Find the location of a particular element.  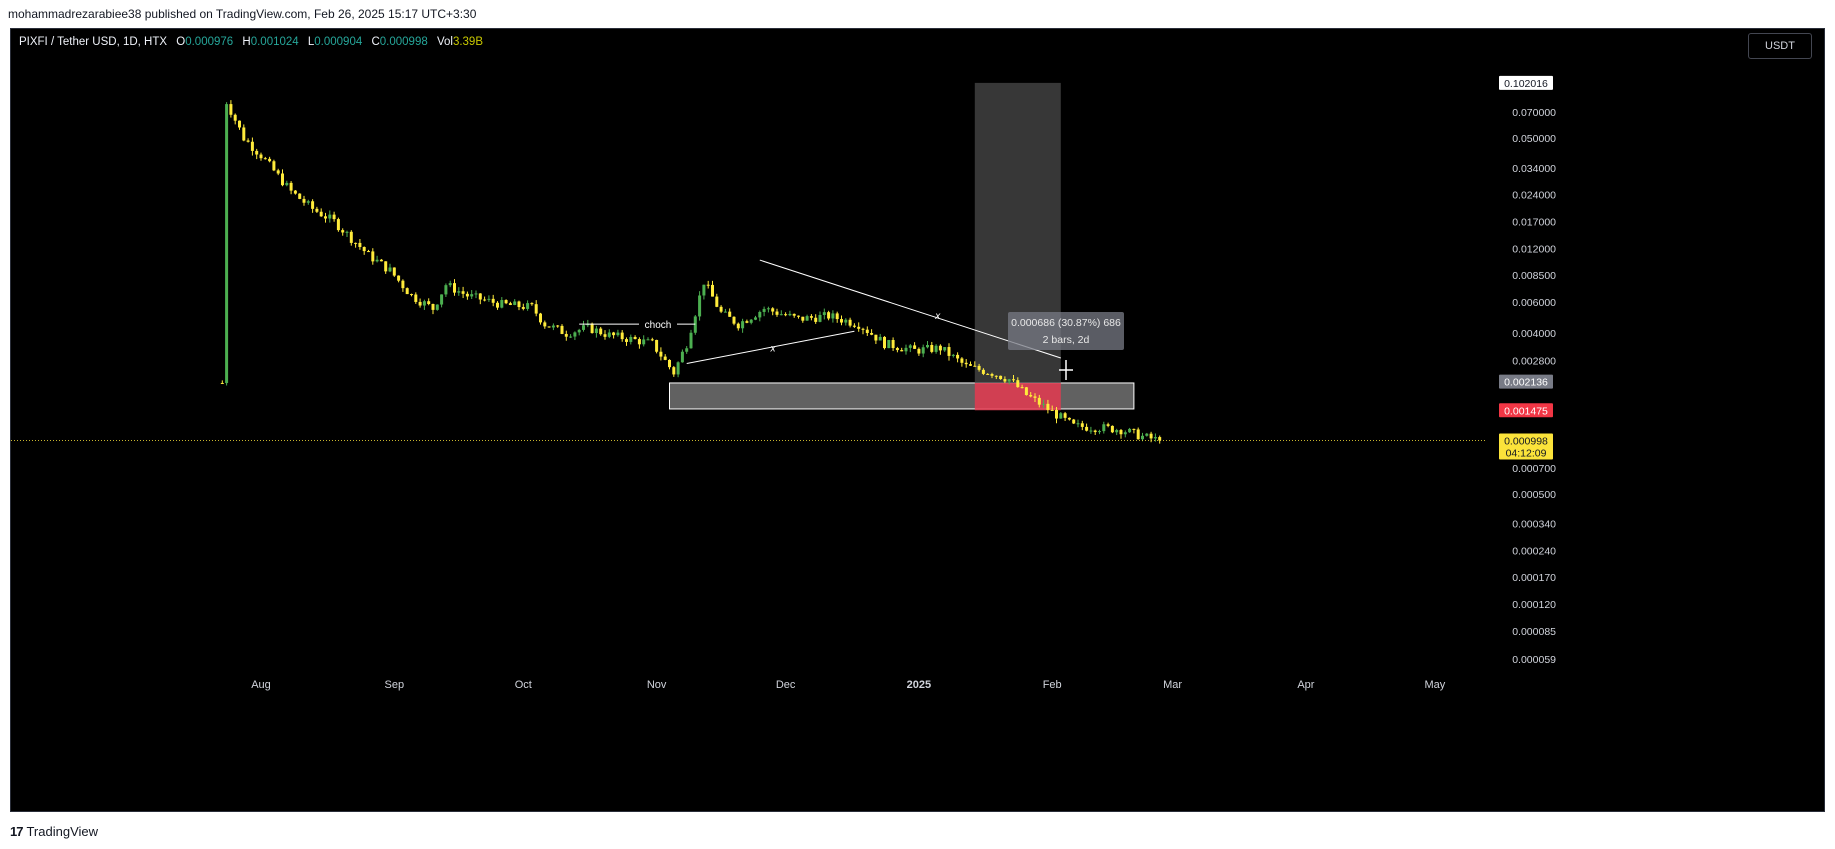

wedge-line is located at coordinates (770, 347).